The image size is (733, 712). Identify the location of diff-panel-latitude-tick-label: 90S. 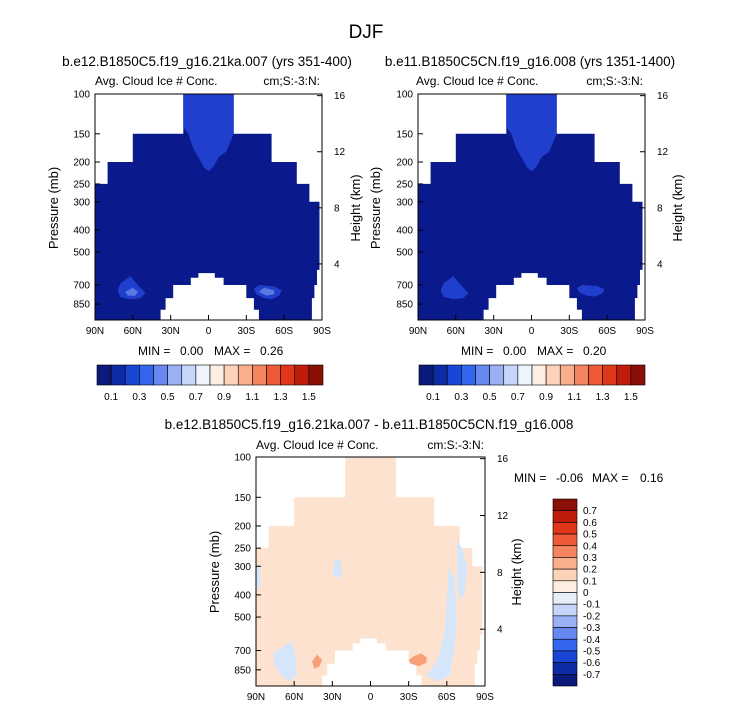
(485, 697).